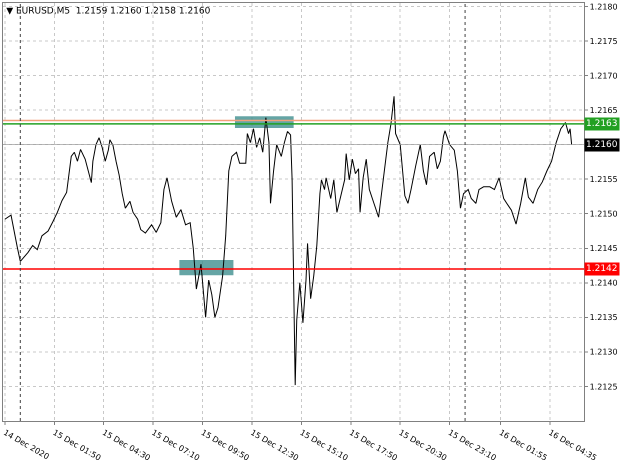 Image resolution: width=620 pixels, height=465 pixels. I want to click on y-tick-label: 1.2155, so click(604, 179).